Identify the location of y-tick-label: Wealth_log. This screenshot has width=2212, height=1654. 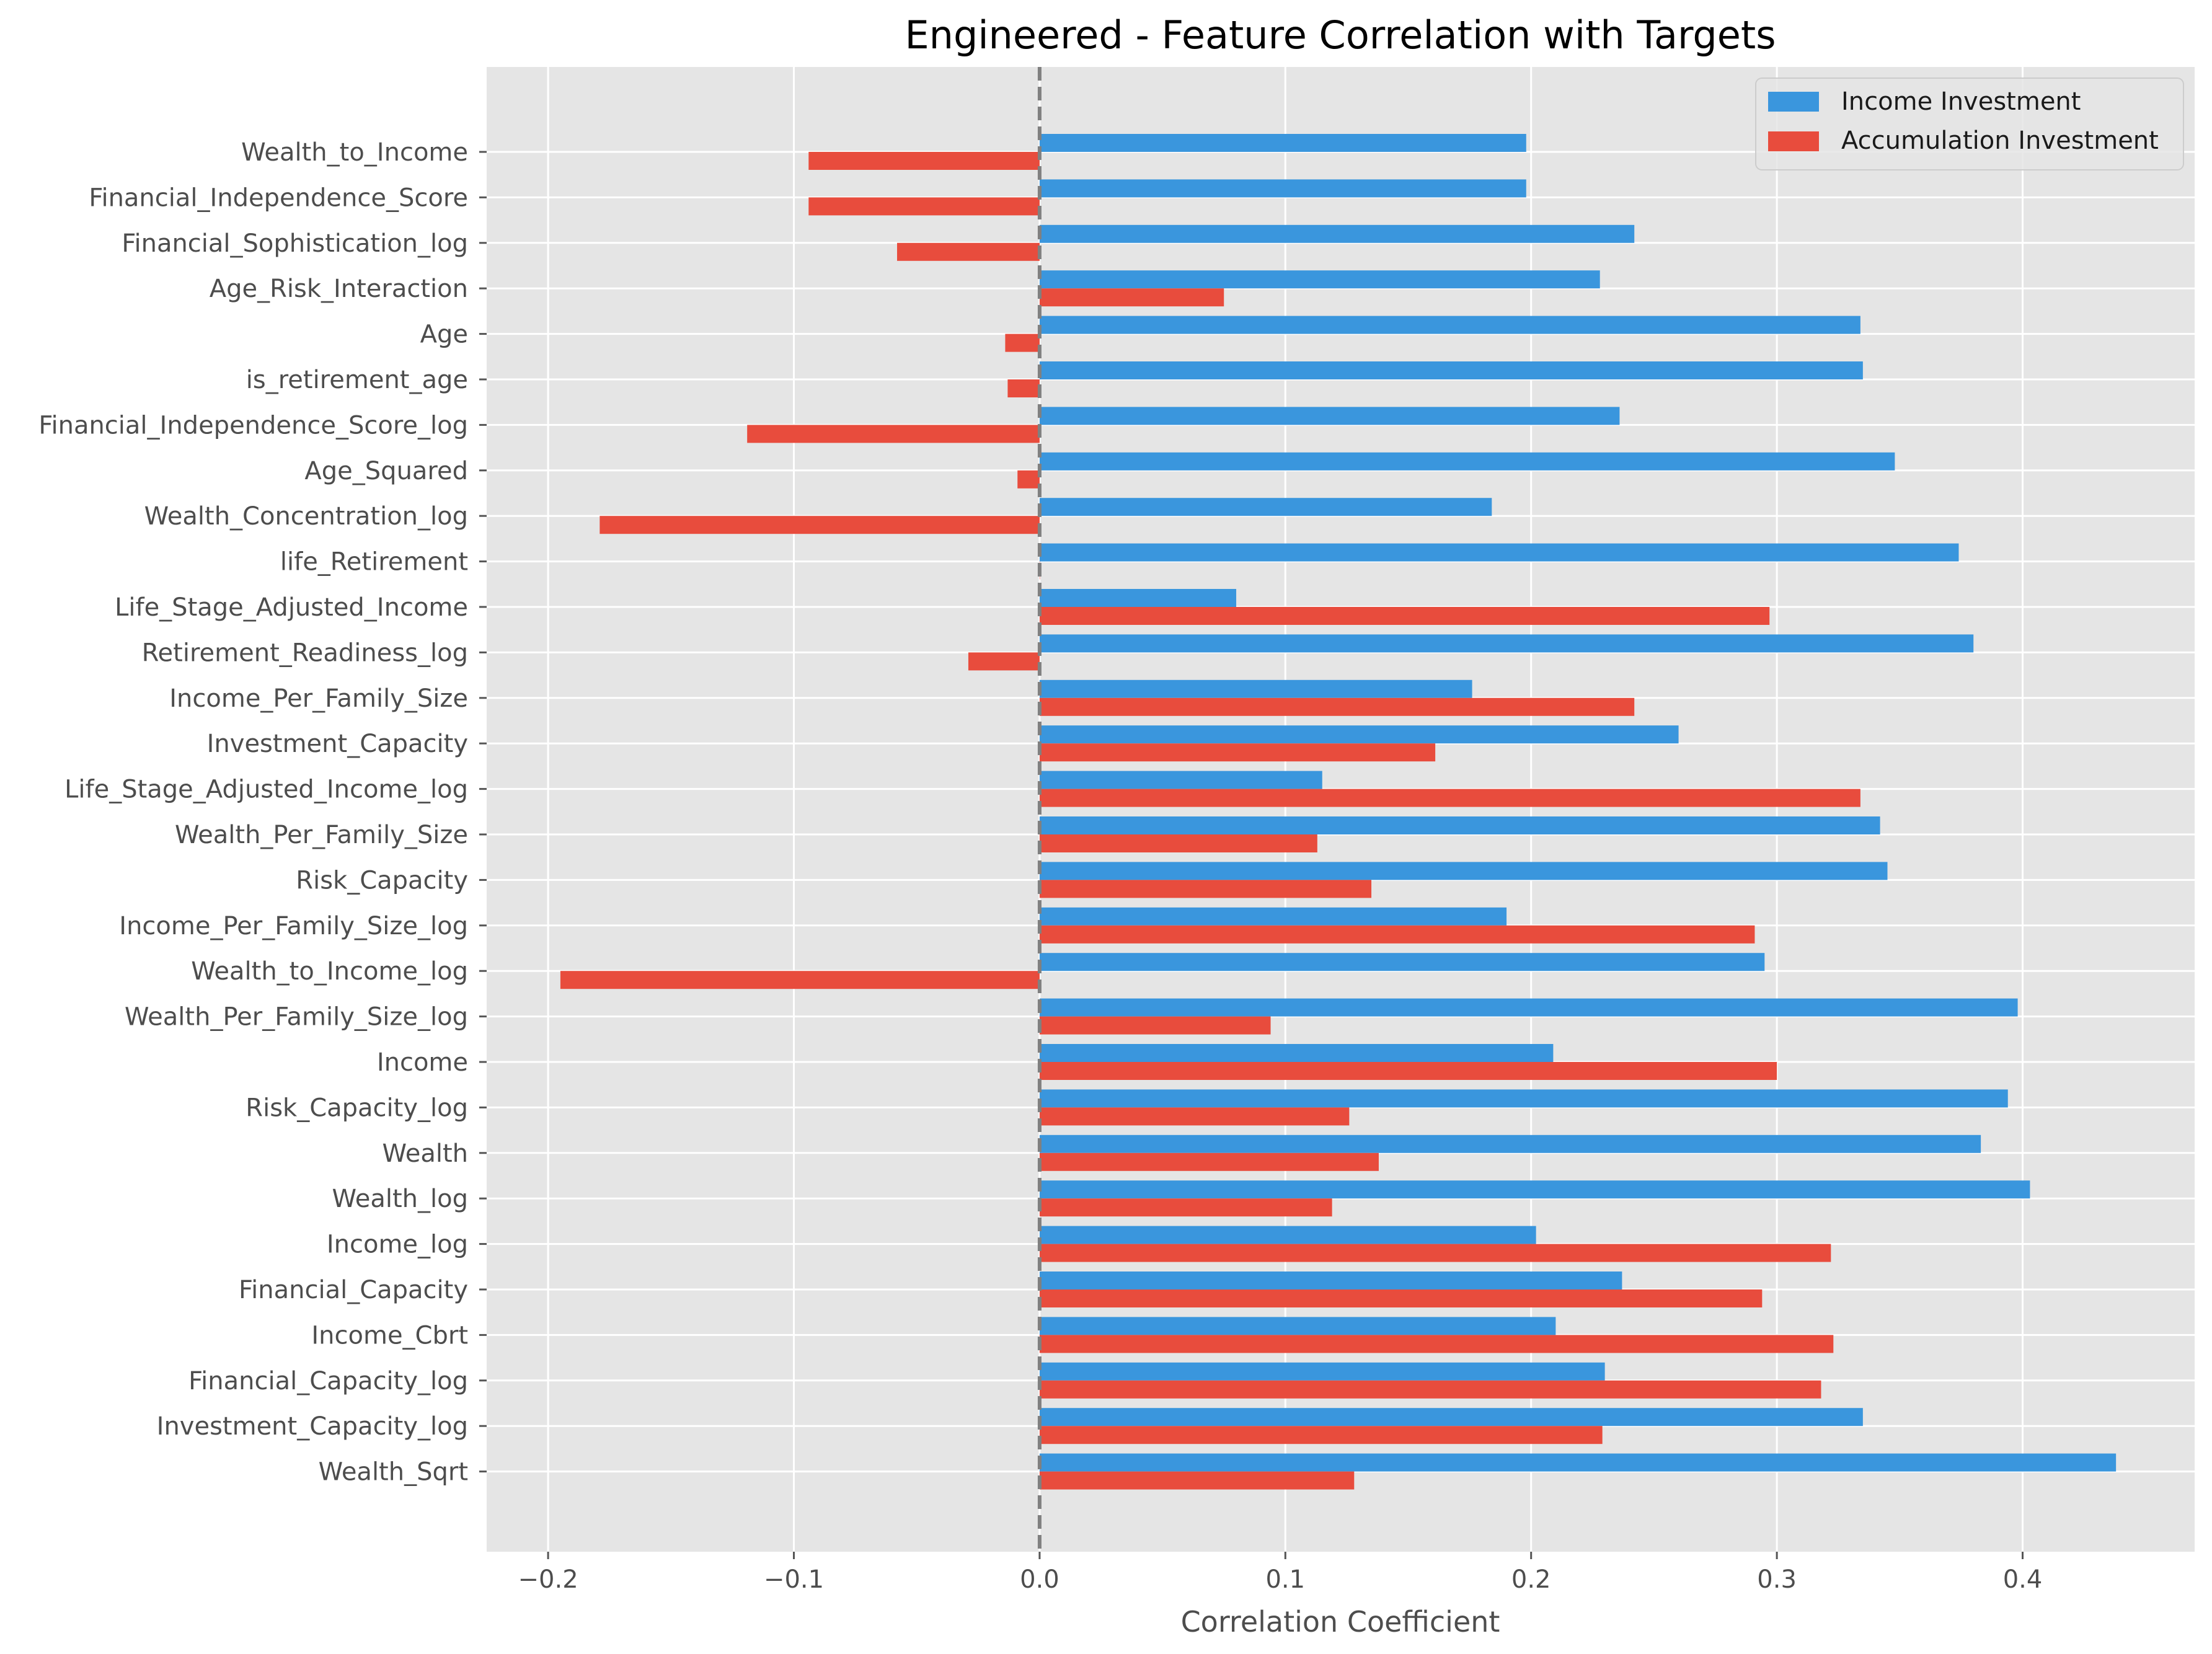
(400, 1199).